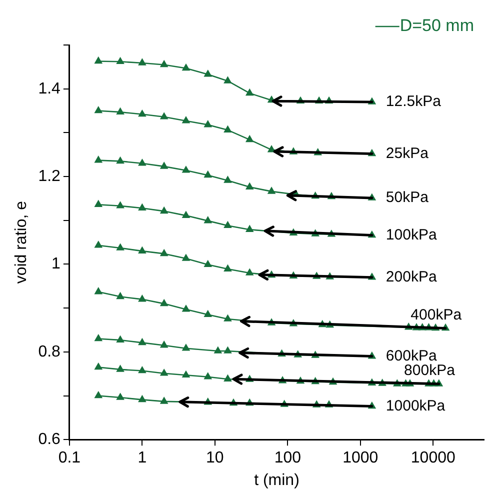 The image size is (498, 498). What do you see at coordinates (412, 355) in the screenshot?
I see `annotation: 600kPa` at bounding box center [412, 355].